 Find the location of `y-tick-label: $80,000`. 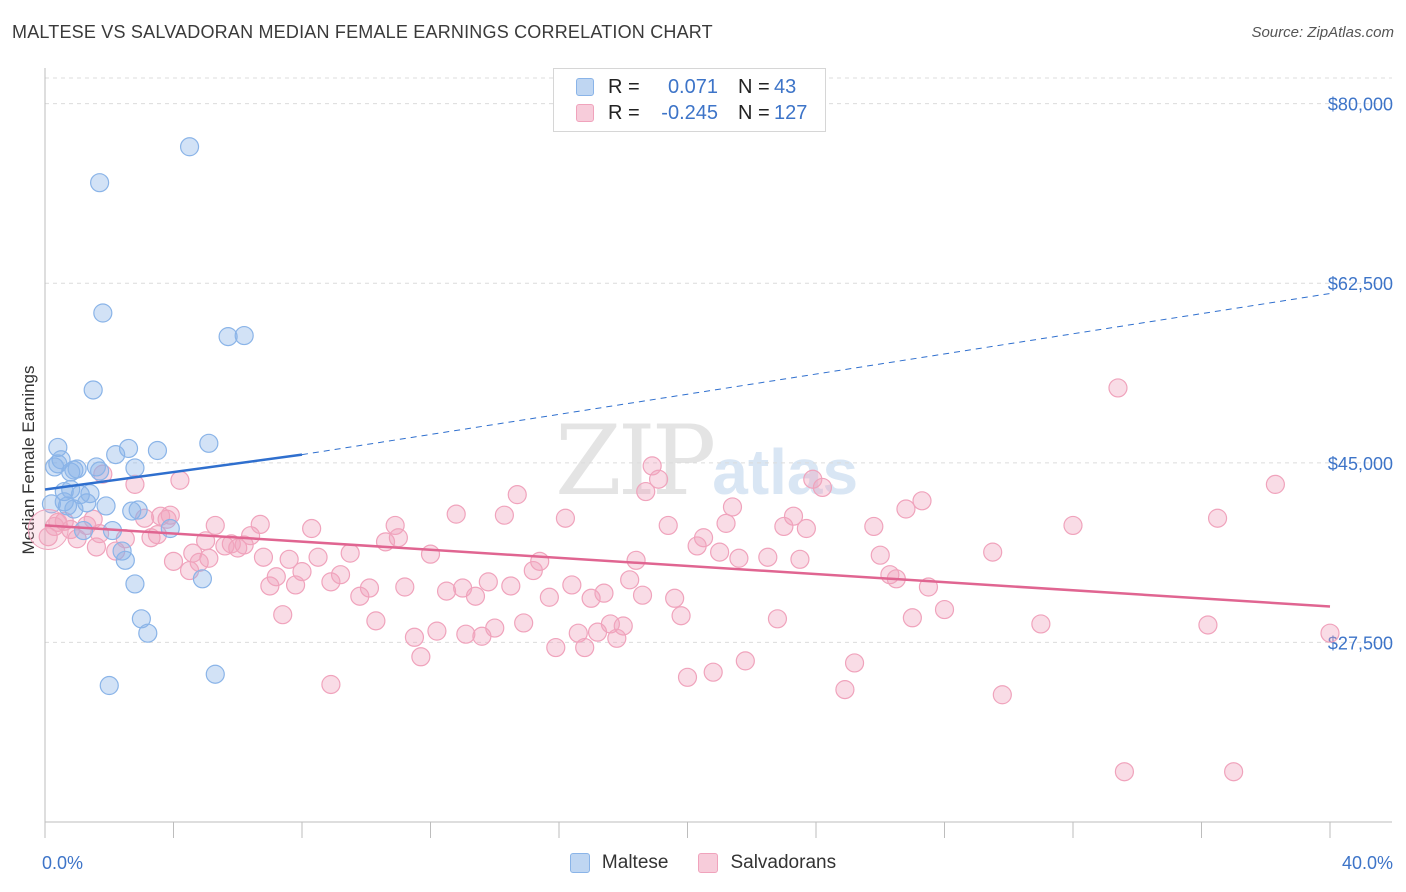

y-tick-label: $80,000 is located at coordinates (1360, 105).